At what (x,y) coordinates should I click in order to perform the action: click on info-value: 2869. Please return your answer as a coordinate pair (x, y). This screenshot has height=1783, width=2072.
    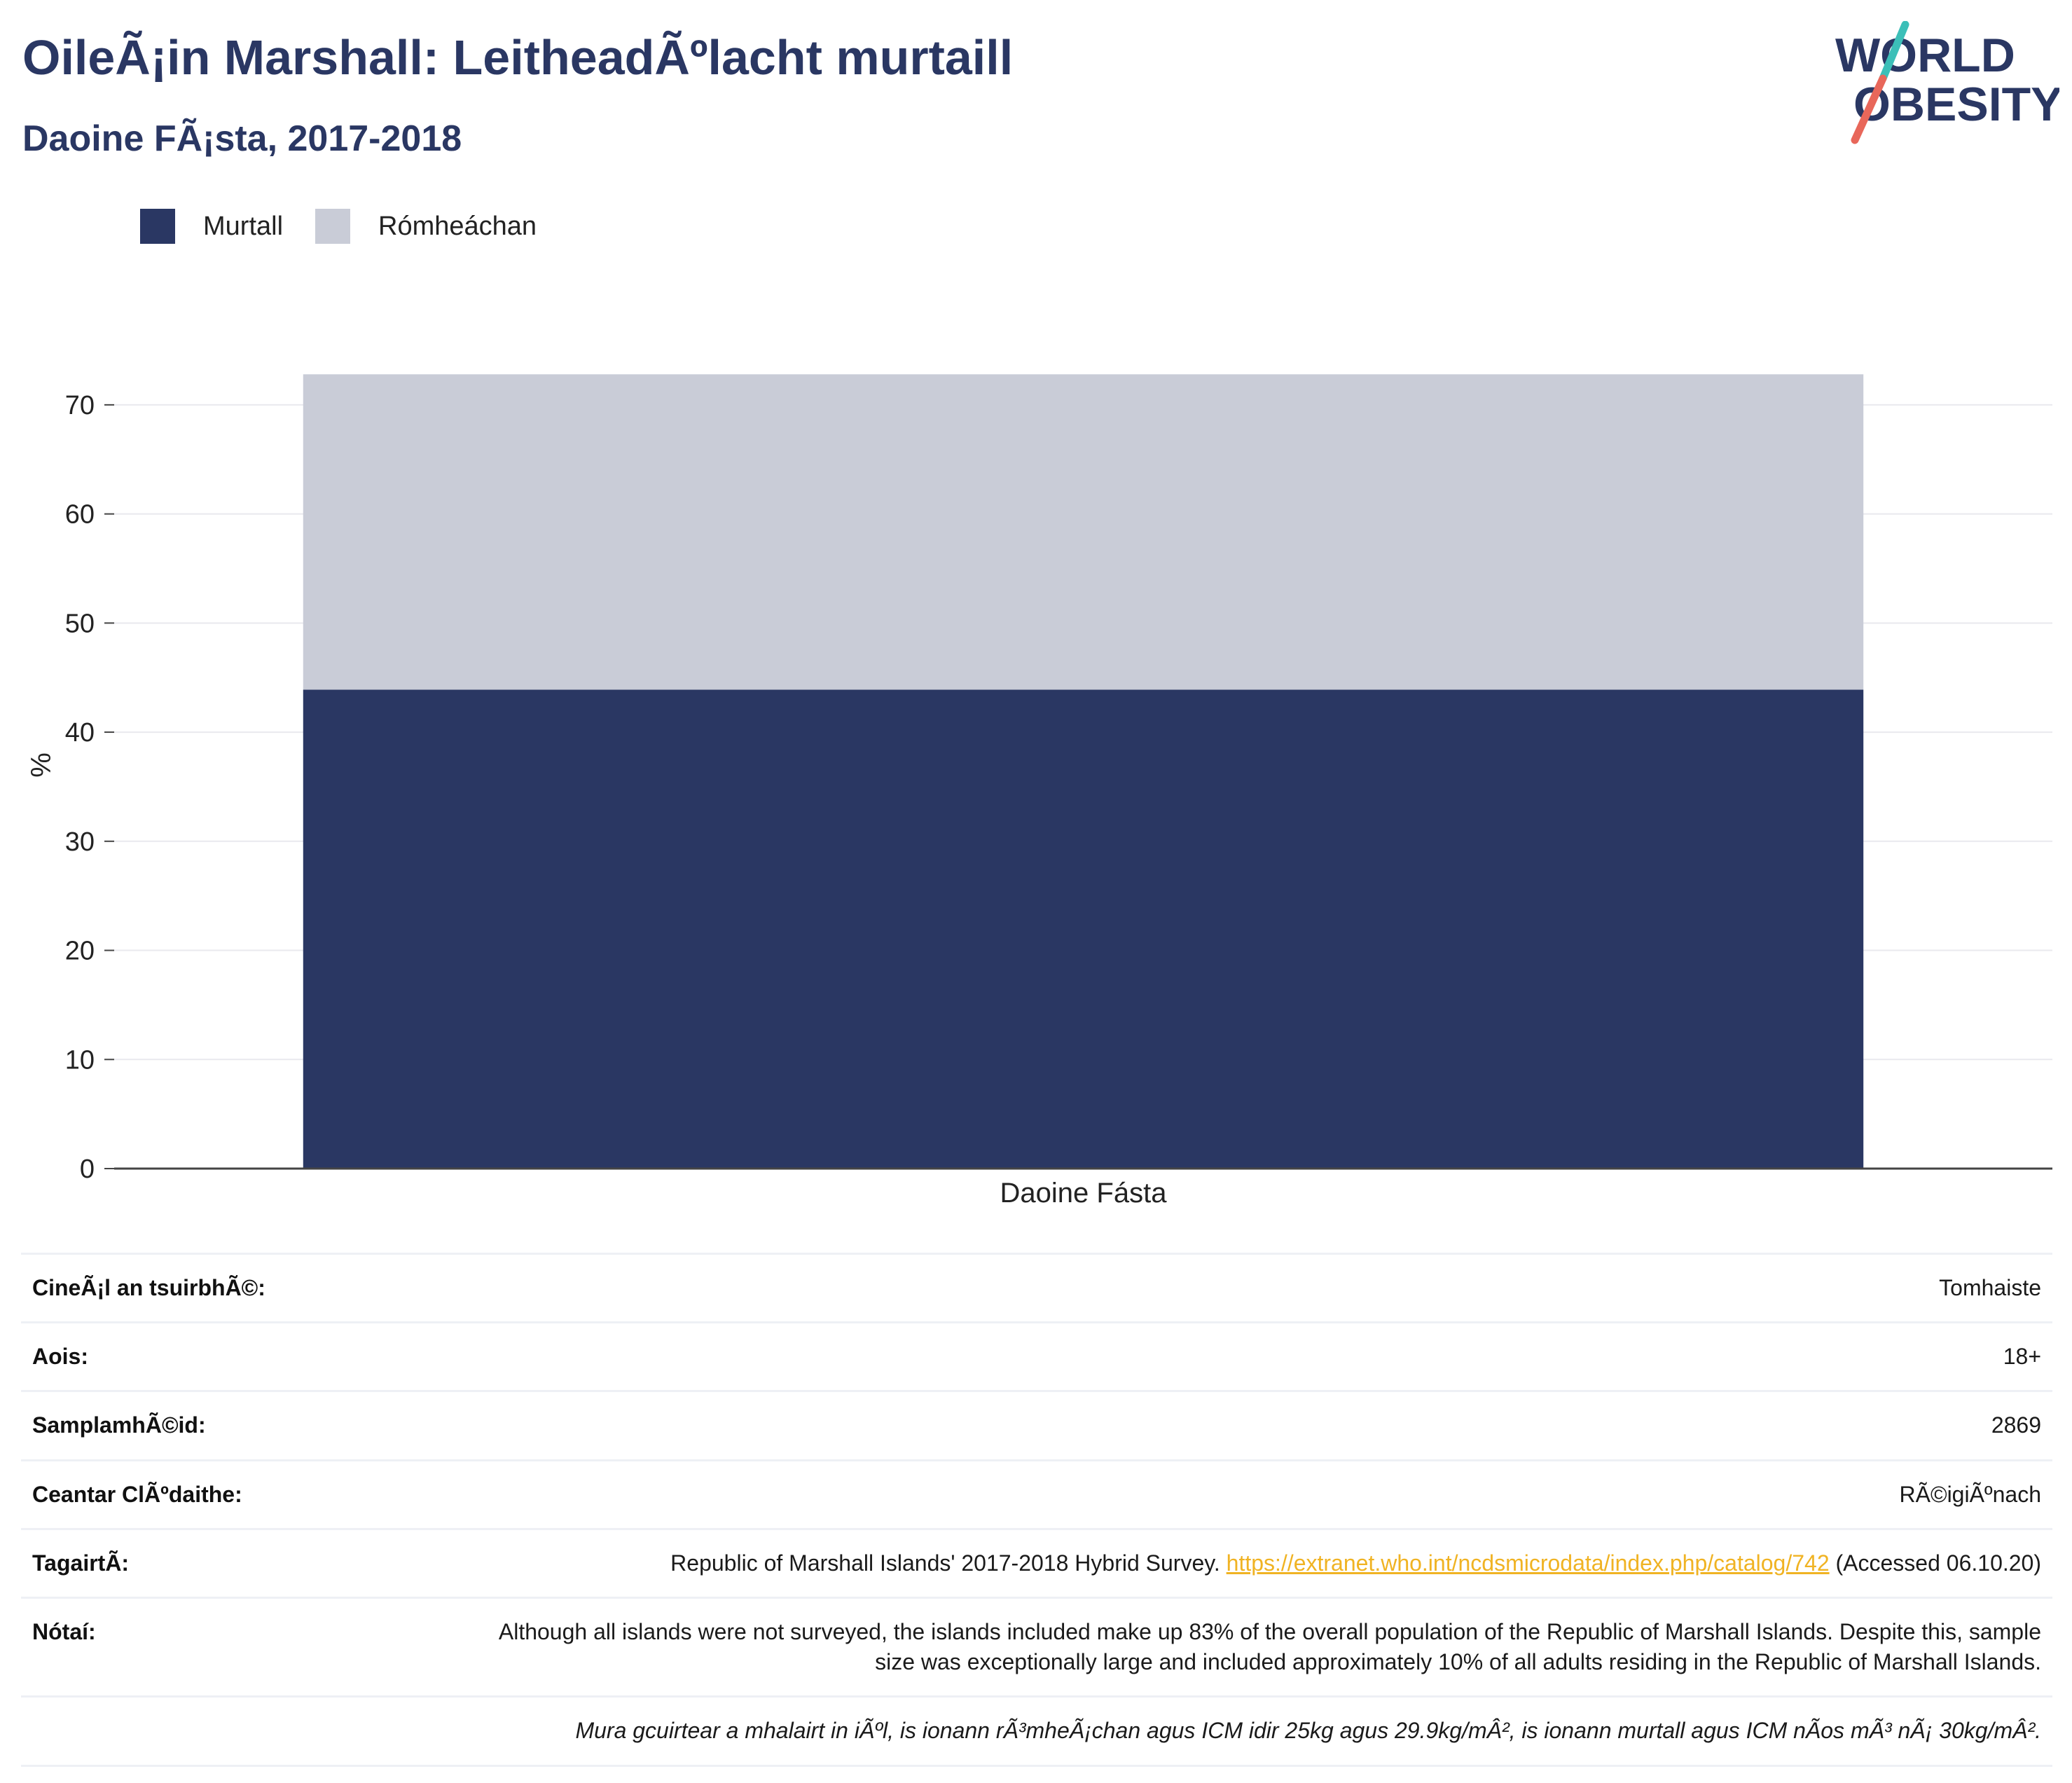
    Looking at the image, I should click on (1258, 1425).